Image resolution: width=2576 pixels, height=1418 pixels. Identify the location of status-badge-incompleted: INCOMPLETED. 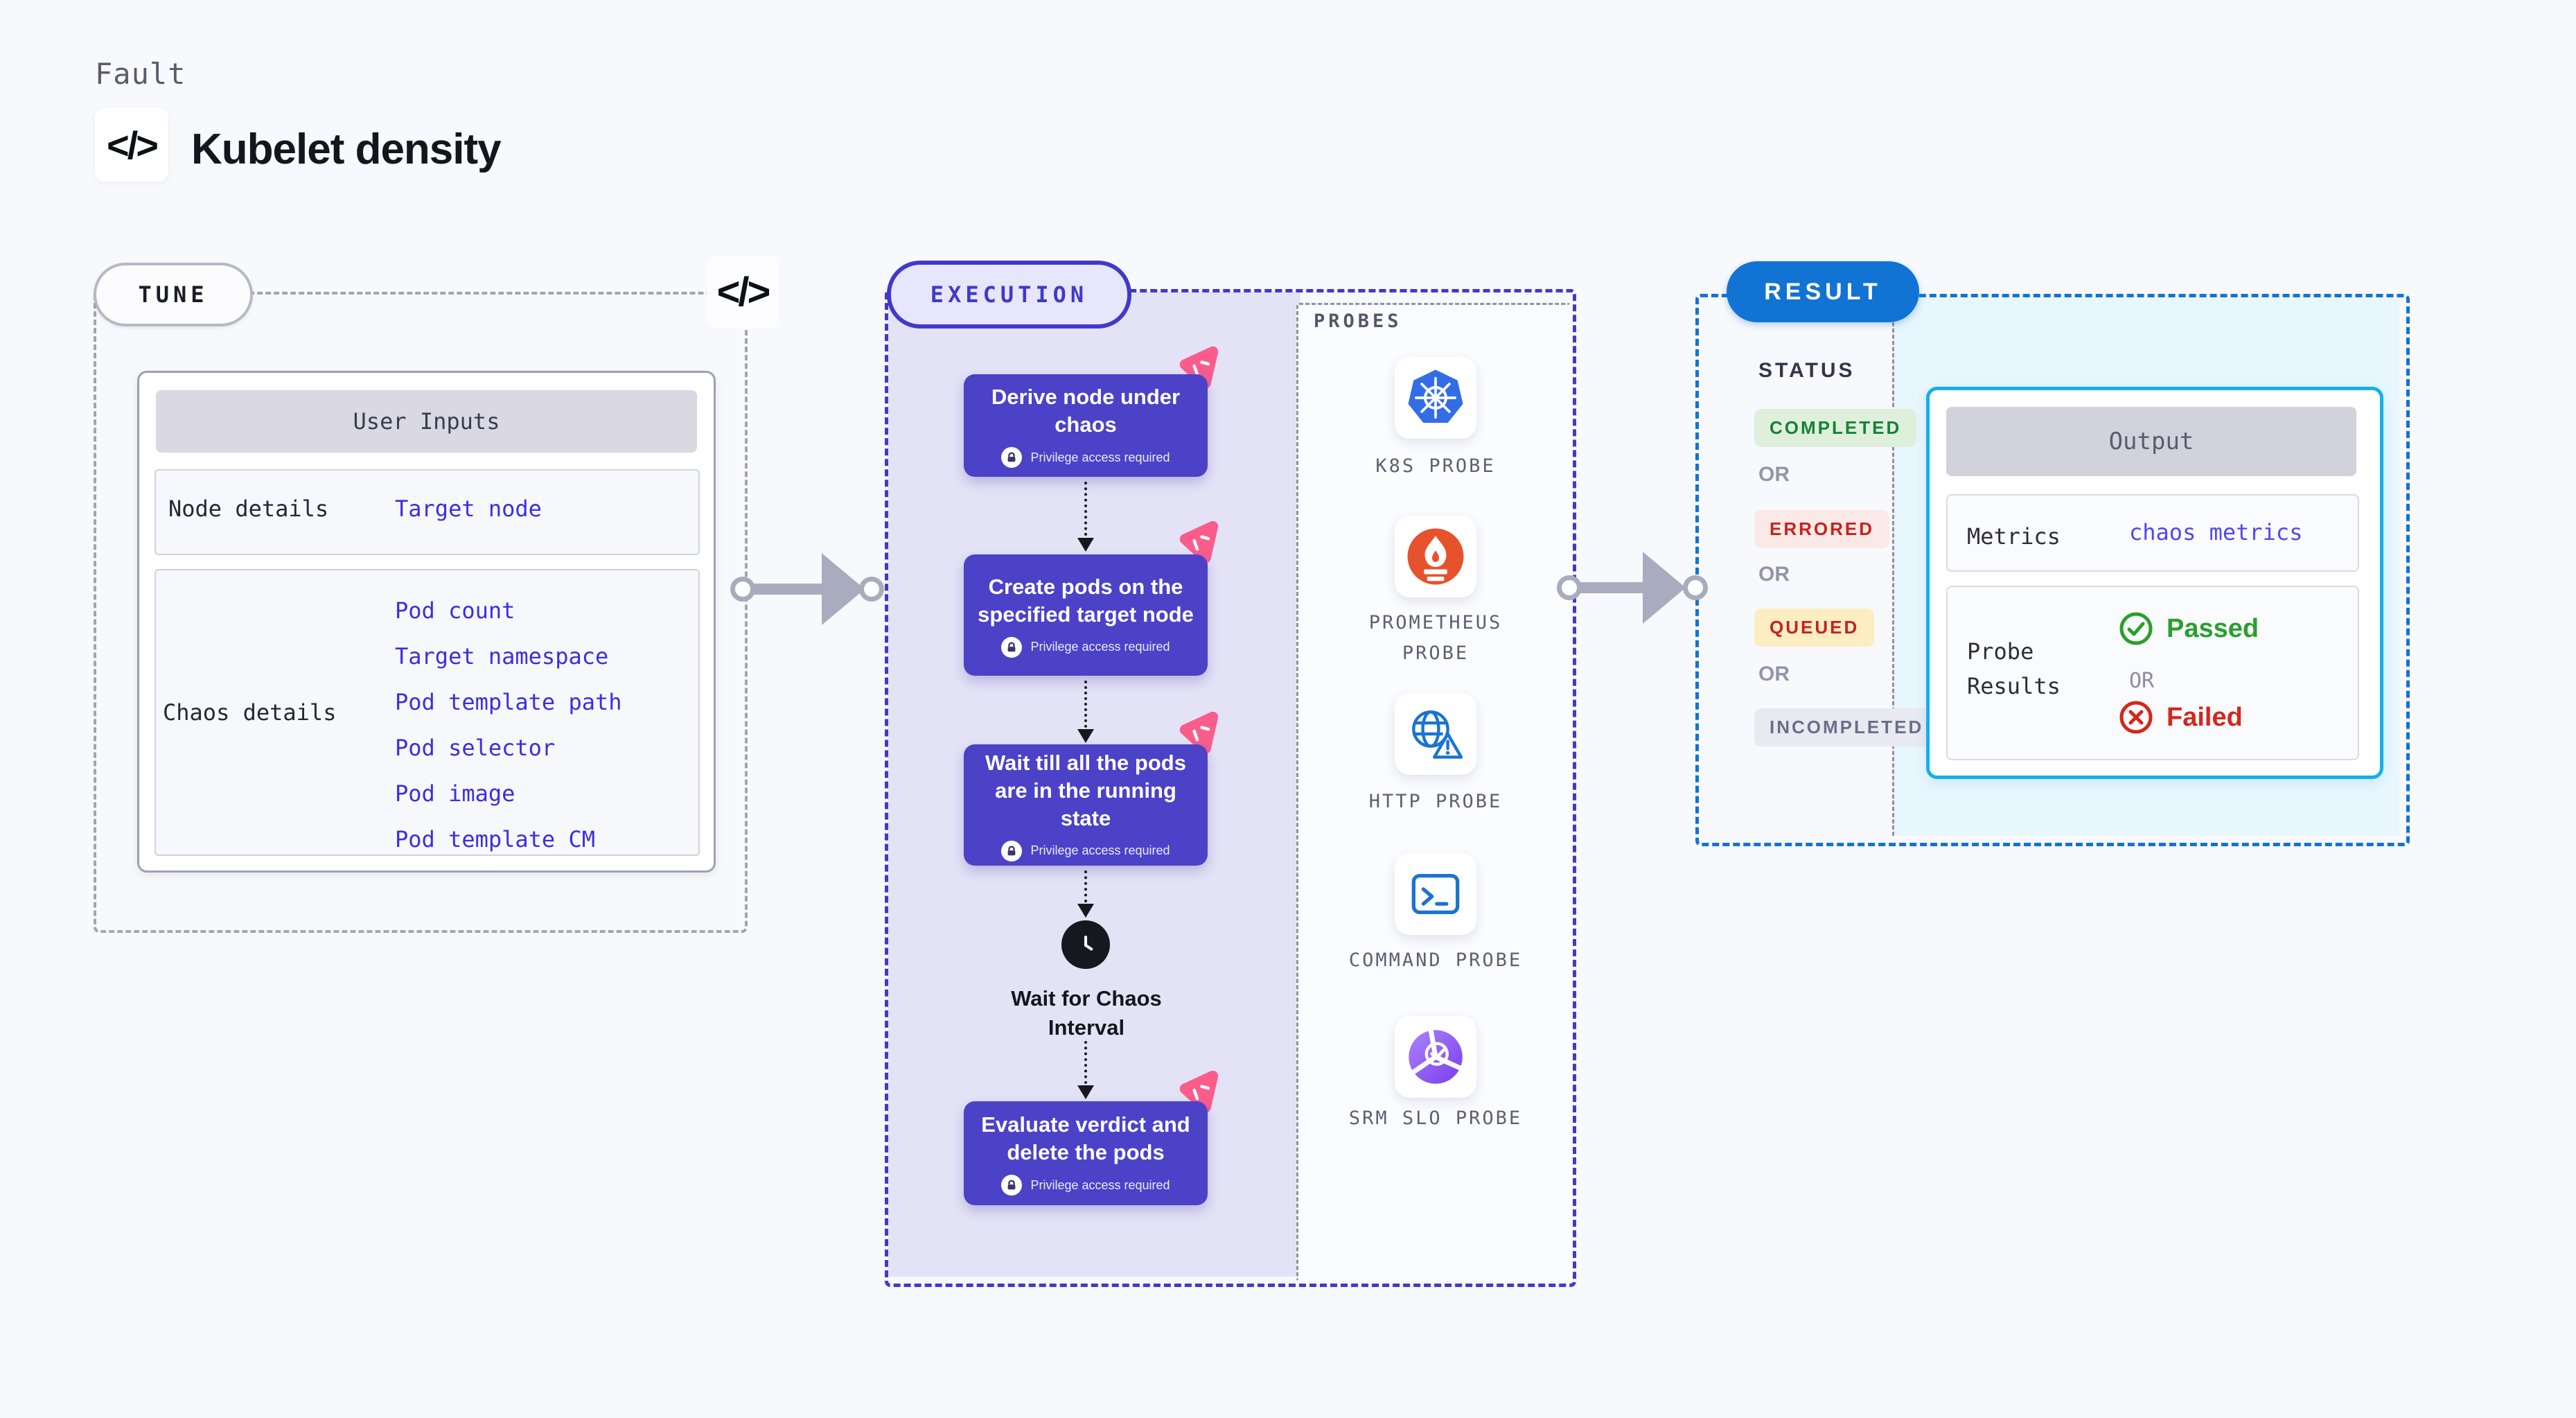
(1847, 727).